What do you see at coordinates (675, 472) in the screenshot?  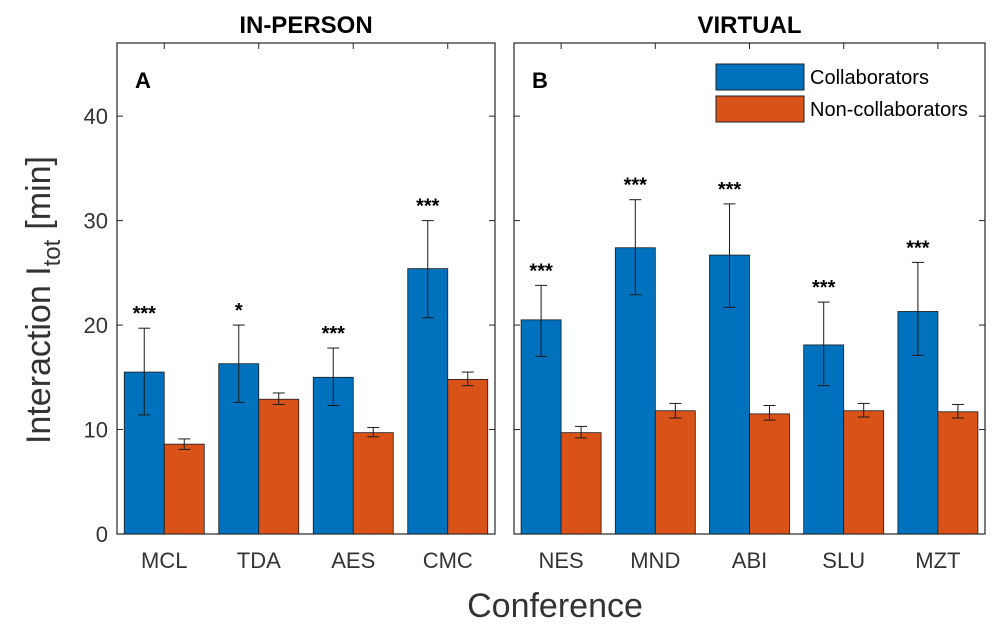 I see `bar-non-collaborators-mnd` at bounding box center [675, 472].